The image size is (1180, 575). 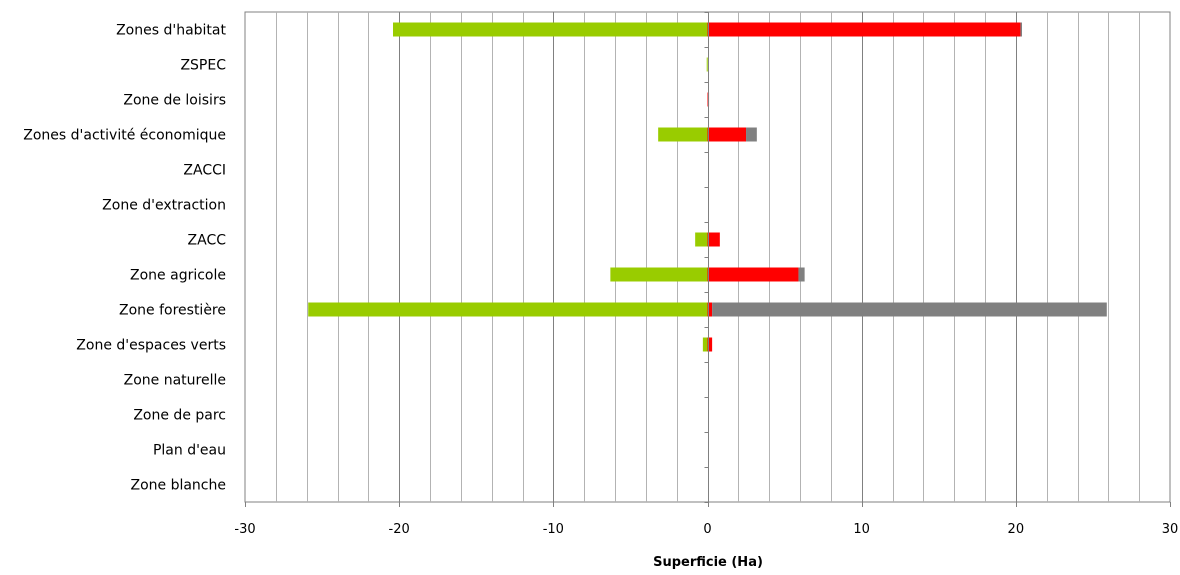 What do you see at coordinates (399, 529) in the screenshot?
I see `x-tick-label: -20` at bounding box center [399, 529].